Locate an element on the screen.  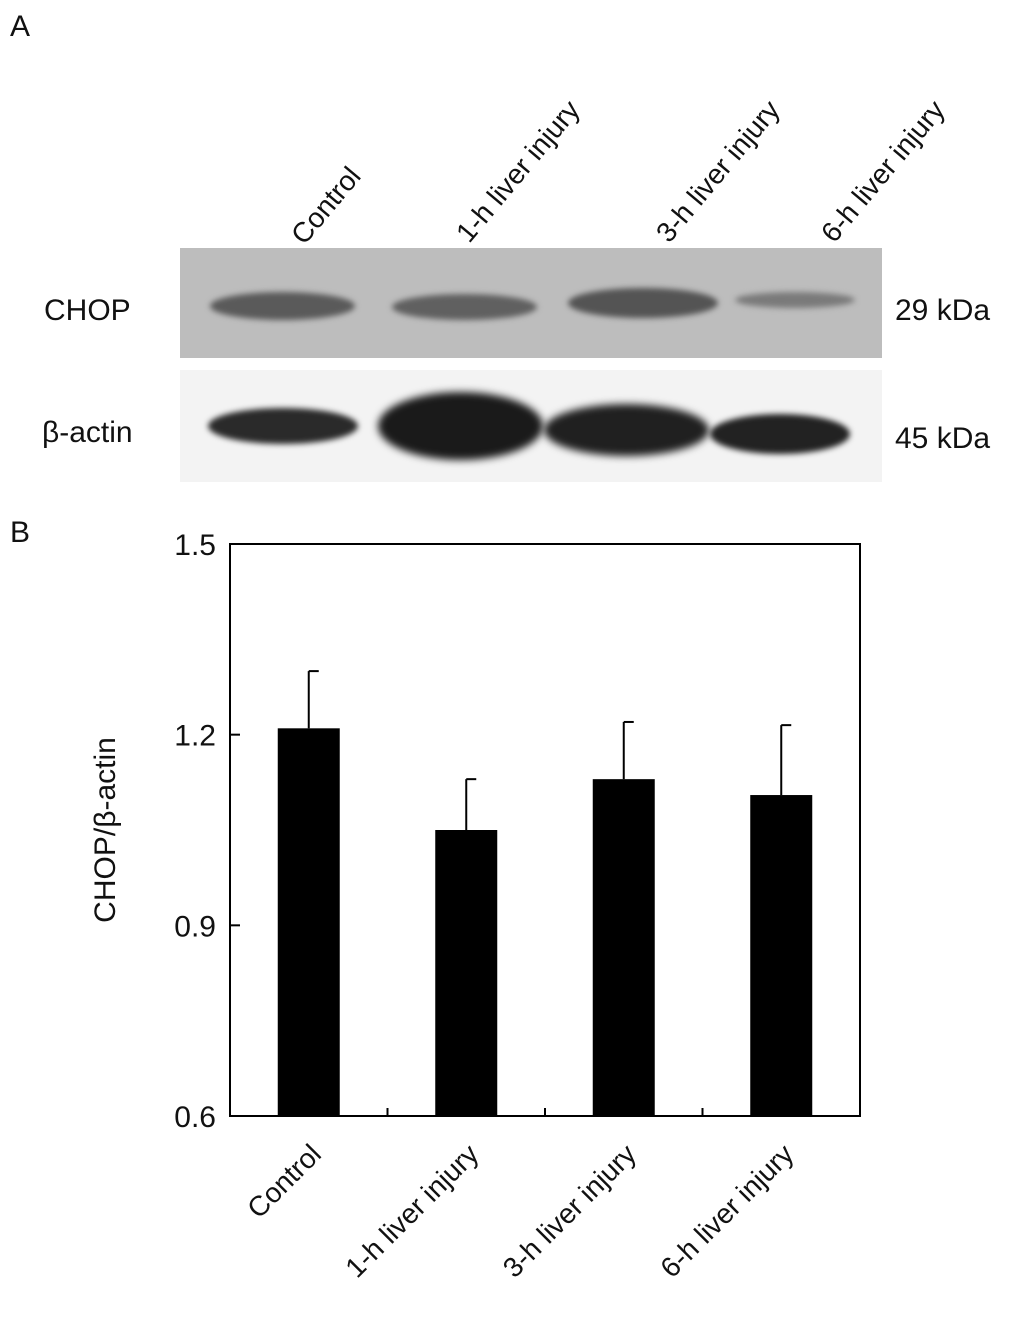
x-tick-label-3: 6-h liver injury is located at coordinates (726, 1210).